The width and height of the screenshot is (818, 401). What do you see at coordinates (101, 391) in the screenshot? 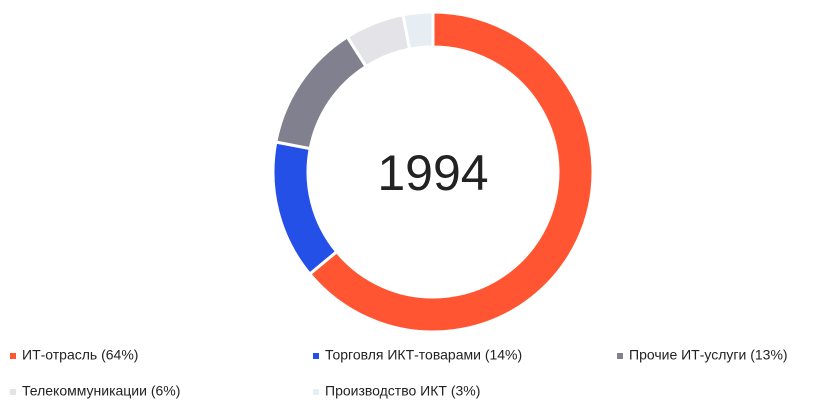
I see `legend-label: Телекоммуникации (6%)` at bounding box center [101, 391].